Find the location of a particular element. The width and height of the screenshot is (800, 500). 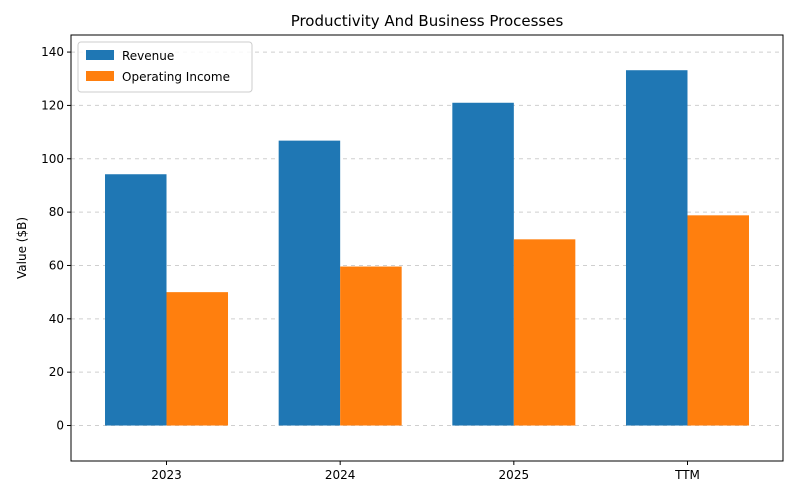

legend-box is located at coordinates (165, 67).